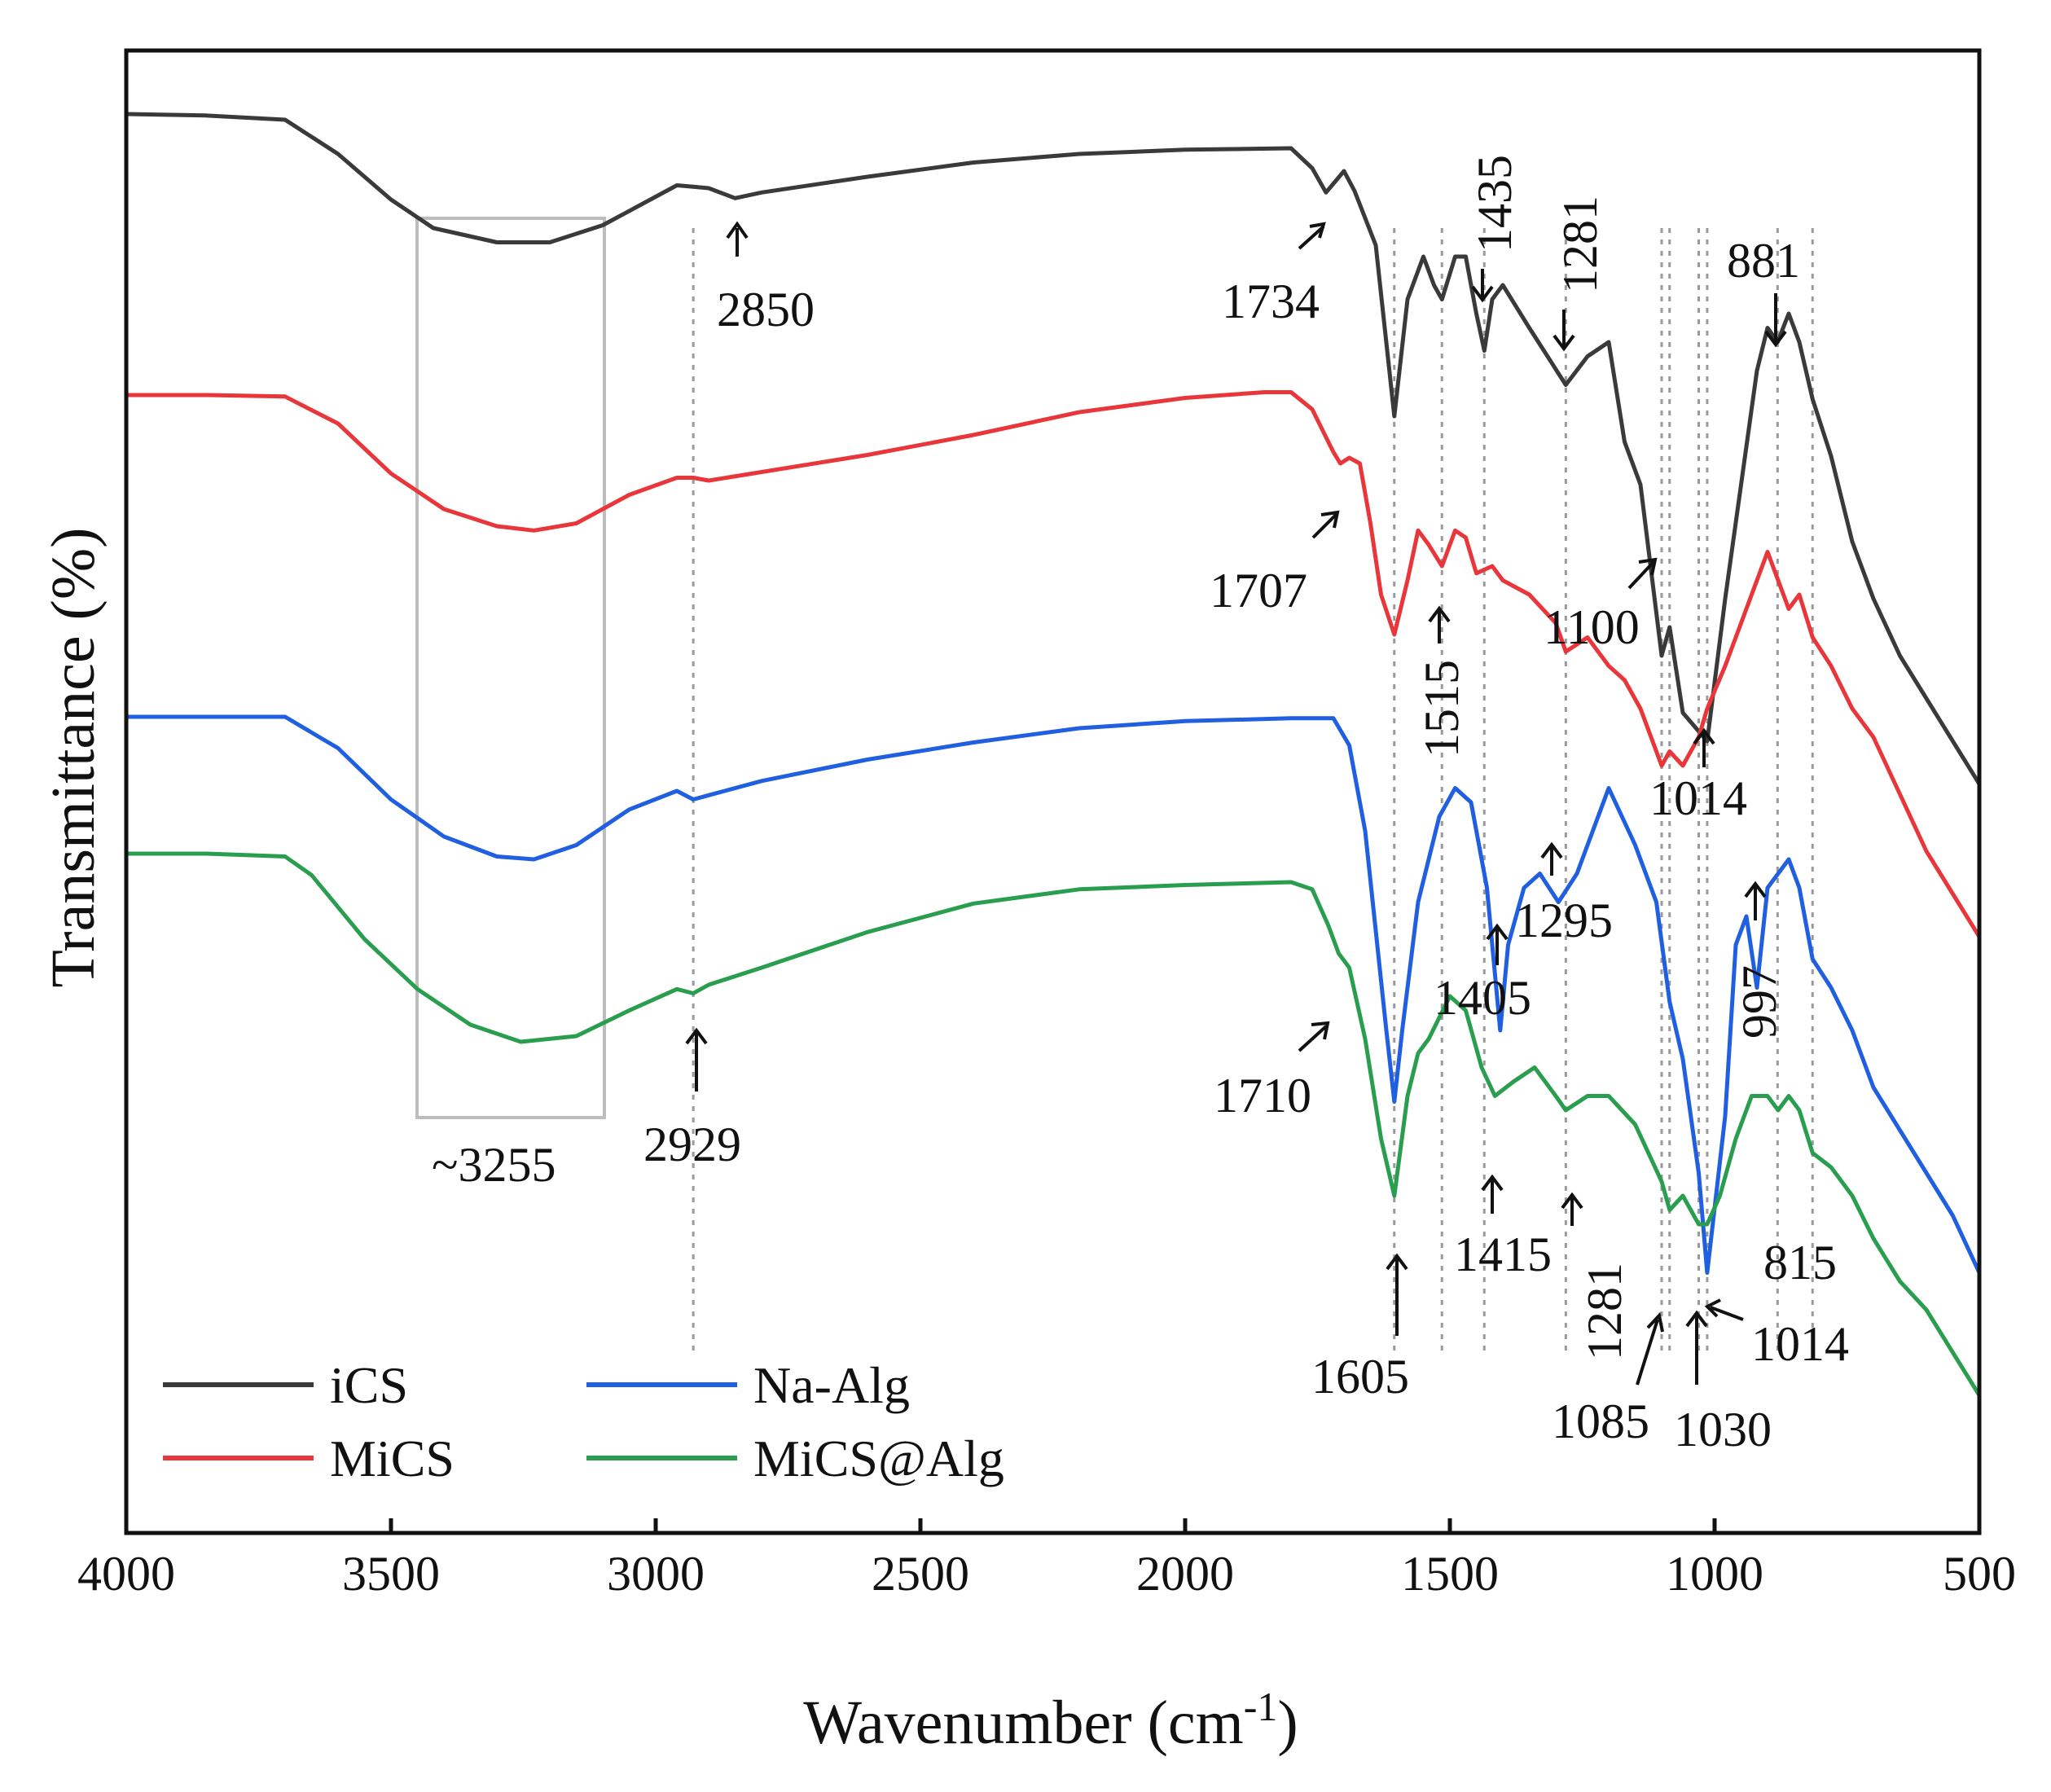 The width and height of the screenshot is (2051, 1792). What do you see at coordinates (510, 668) in the screenshot?
I see `highlight-box` at bounding box center [510, 668].